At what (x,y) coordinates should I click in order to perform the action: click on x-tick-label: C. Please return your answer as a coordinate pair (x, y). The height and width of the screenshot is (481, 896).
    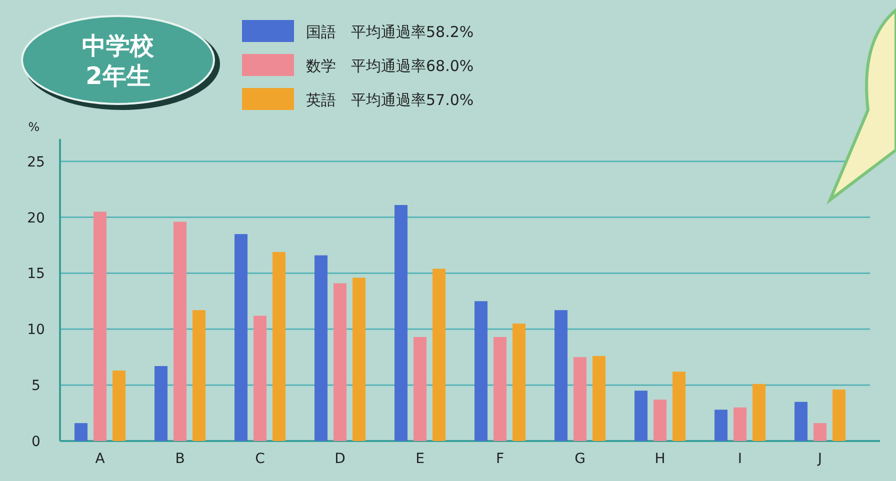
    Looking at the image, I should click on (260, 459).